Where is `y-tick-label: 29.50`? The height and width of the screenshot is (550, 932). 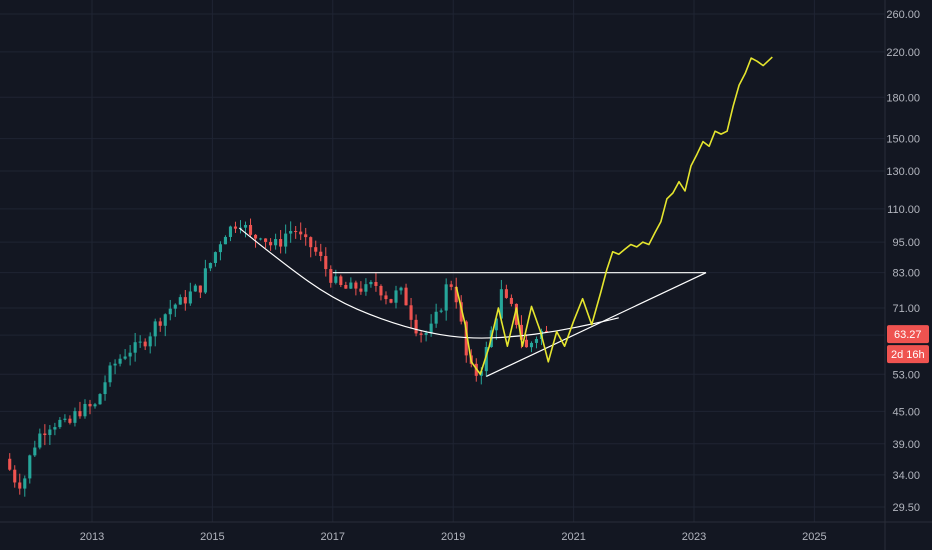 y-tick-label: 29.50 is located at coordinates (906, 508).